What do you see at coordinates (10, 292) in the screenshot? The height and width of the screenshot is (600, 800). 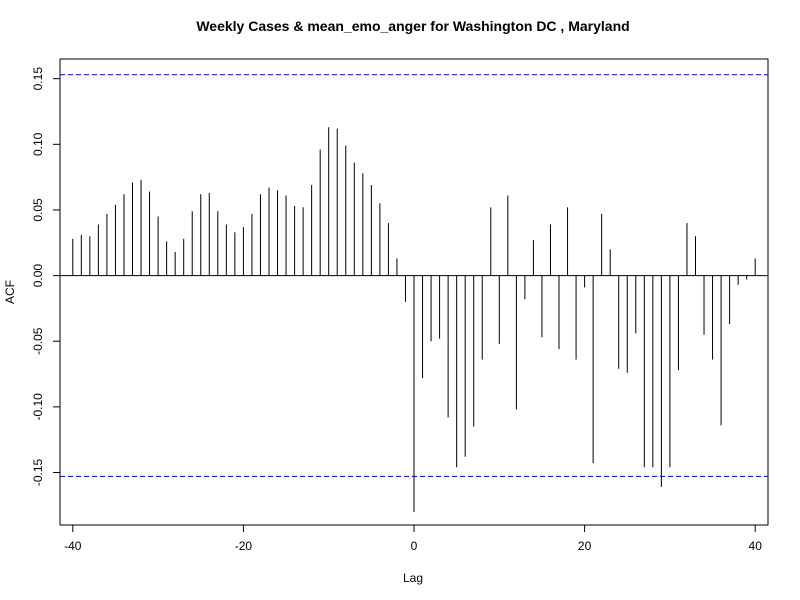 I see `y-axis-label: ACF` at bounding box center [10, 292].